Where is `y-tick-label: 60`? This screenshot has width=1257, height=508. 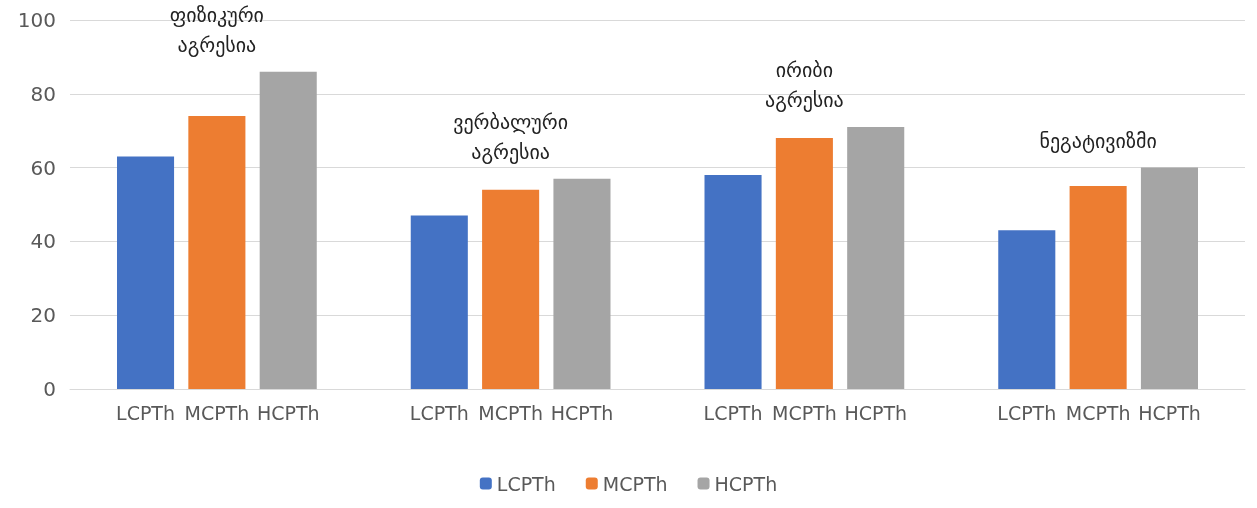 y-tick-label: 60 is located at coordinates (43, 167).